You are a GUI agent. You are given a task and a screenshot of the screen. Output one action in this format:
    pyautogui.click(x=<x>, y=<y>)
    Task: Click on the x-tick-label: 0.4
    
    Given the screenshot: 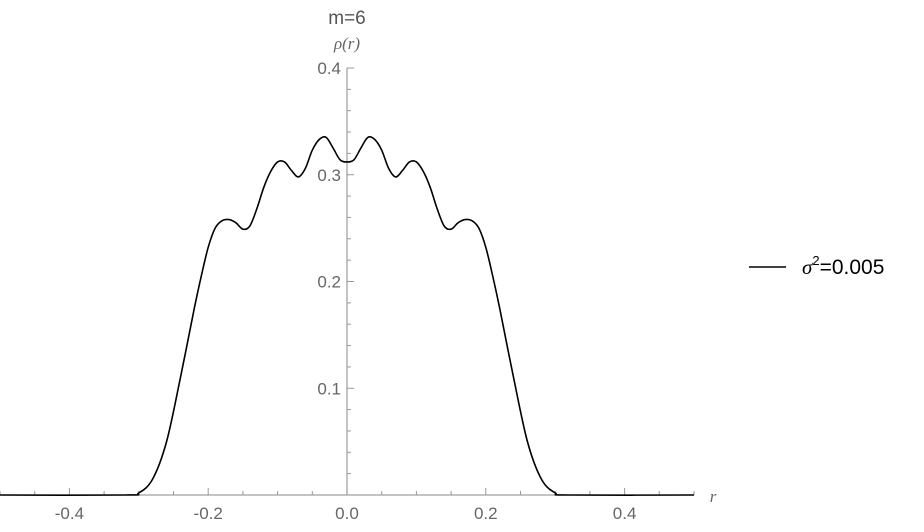 What is the action you would take?
    pyautogui.click(x=625, y=513)
    